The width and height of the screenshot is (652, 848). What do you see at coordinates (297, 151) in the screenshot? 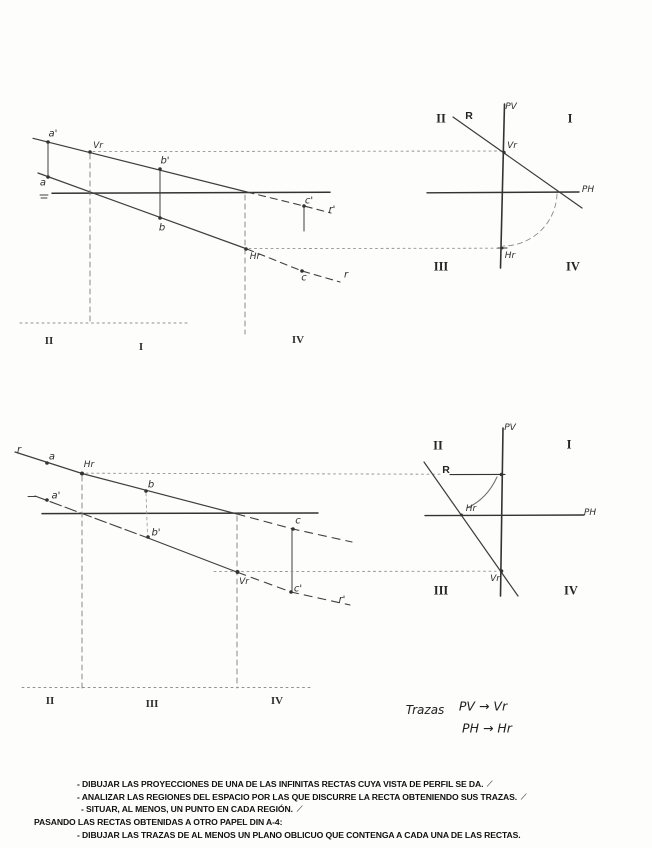
I see `ref-horizontal-vr-level` at bounding box center [297, 151].